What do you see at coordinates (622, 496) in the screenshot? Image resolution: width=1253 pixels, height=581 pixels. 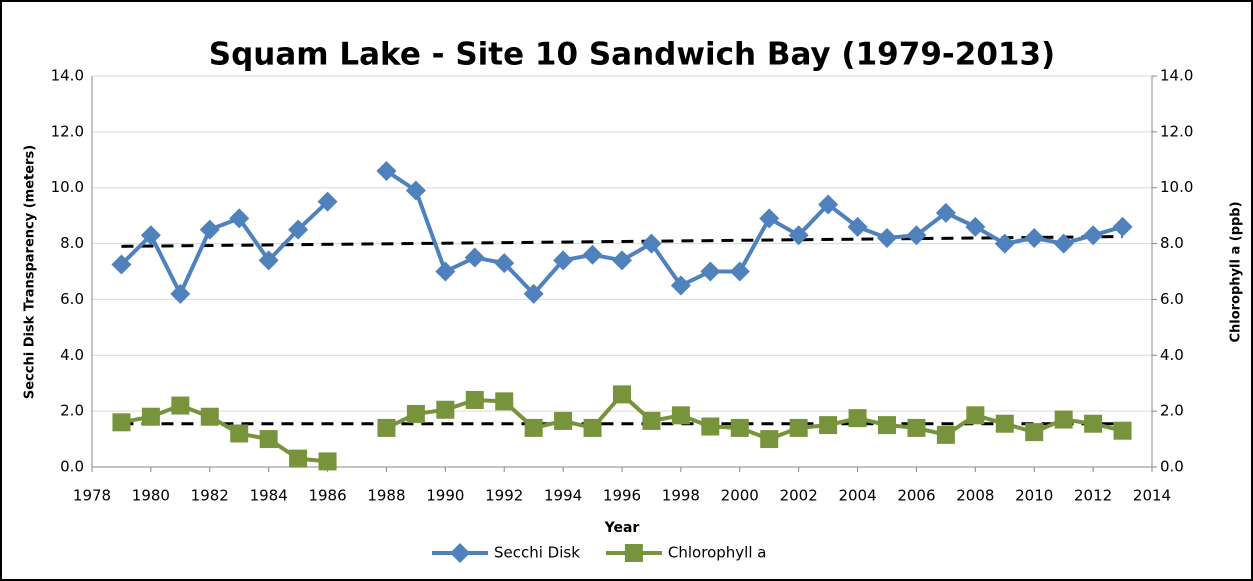 I see `x-tick-label: 1996` at bounding box center [622, 496].